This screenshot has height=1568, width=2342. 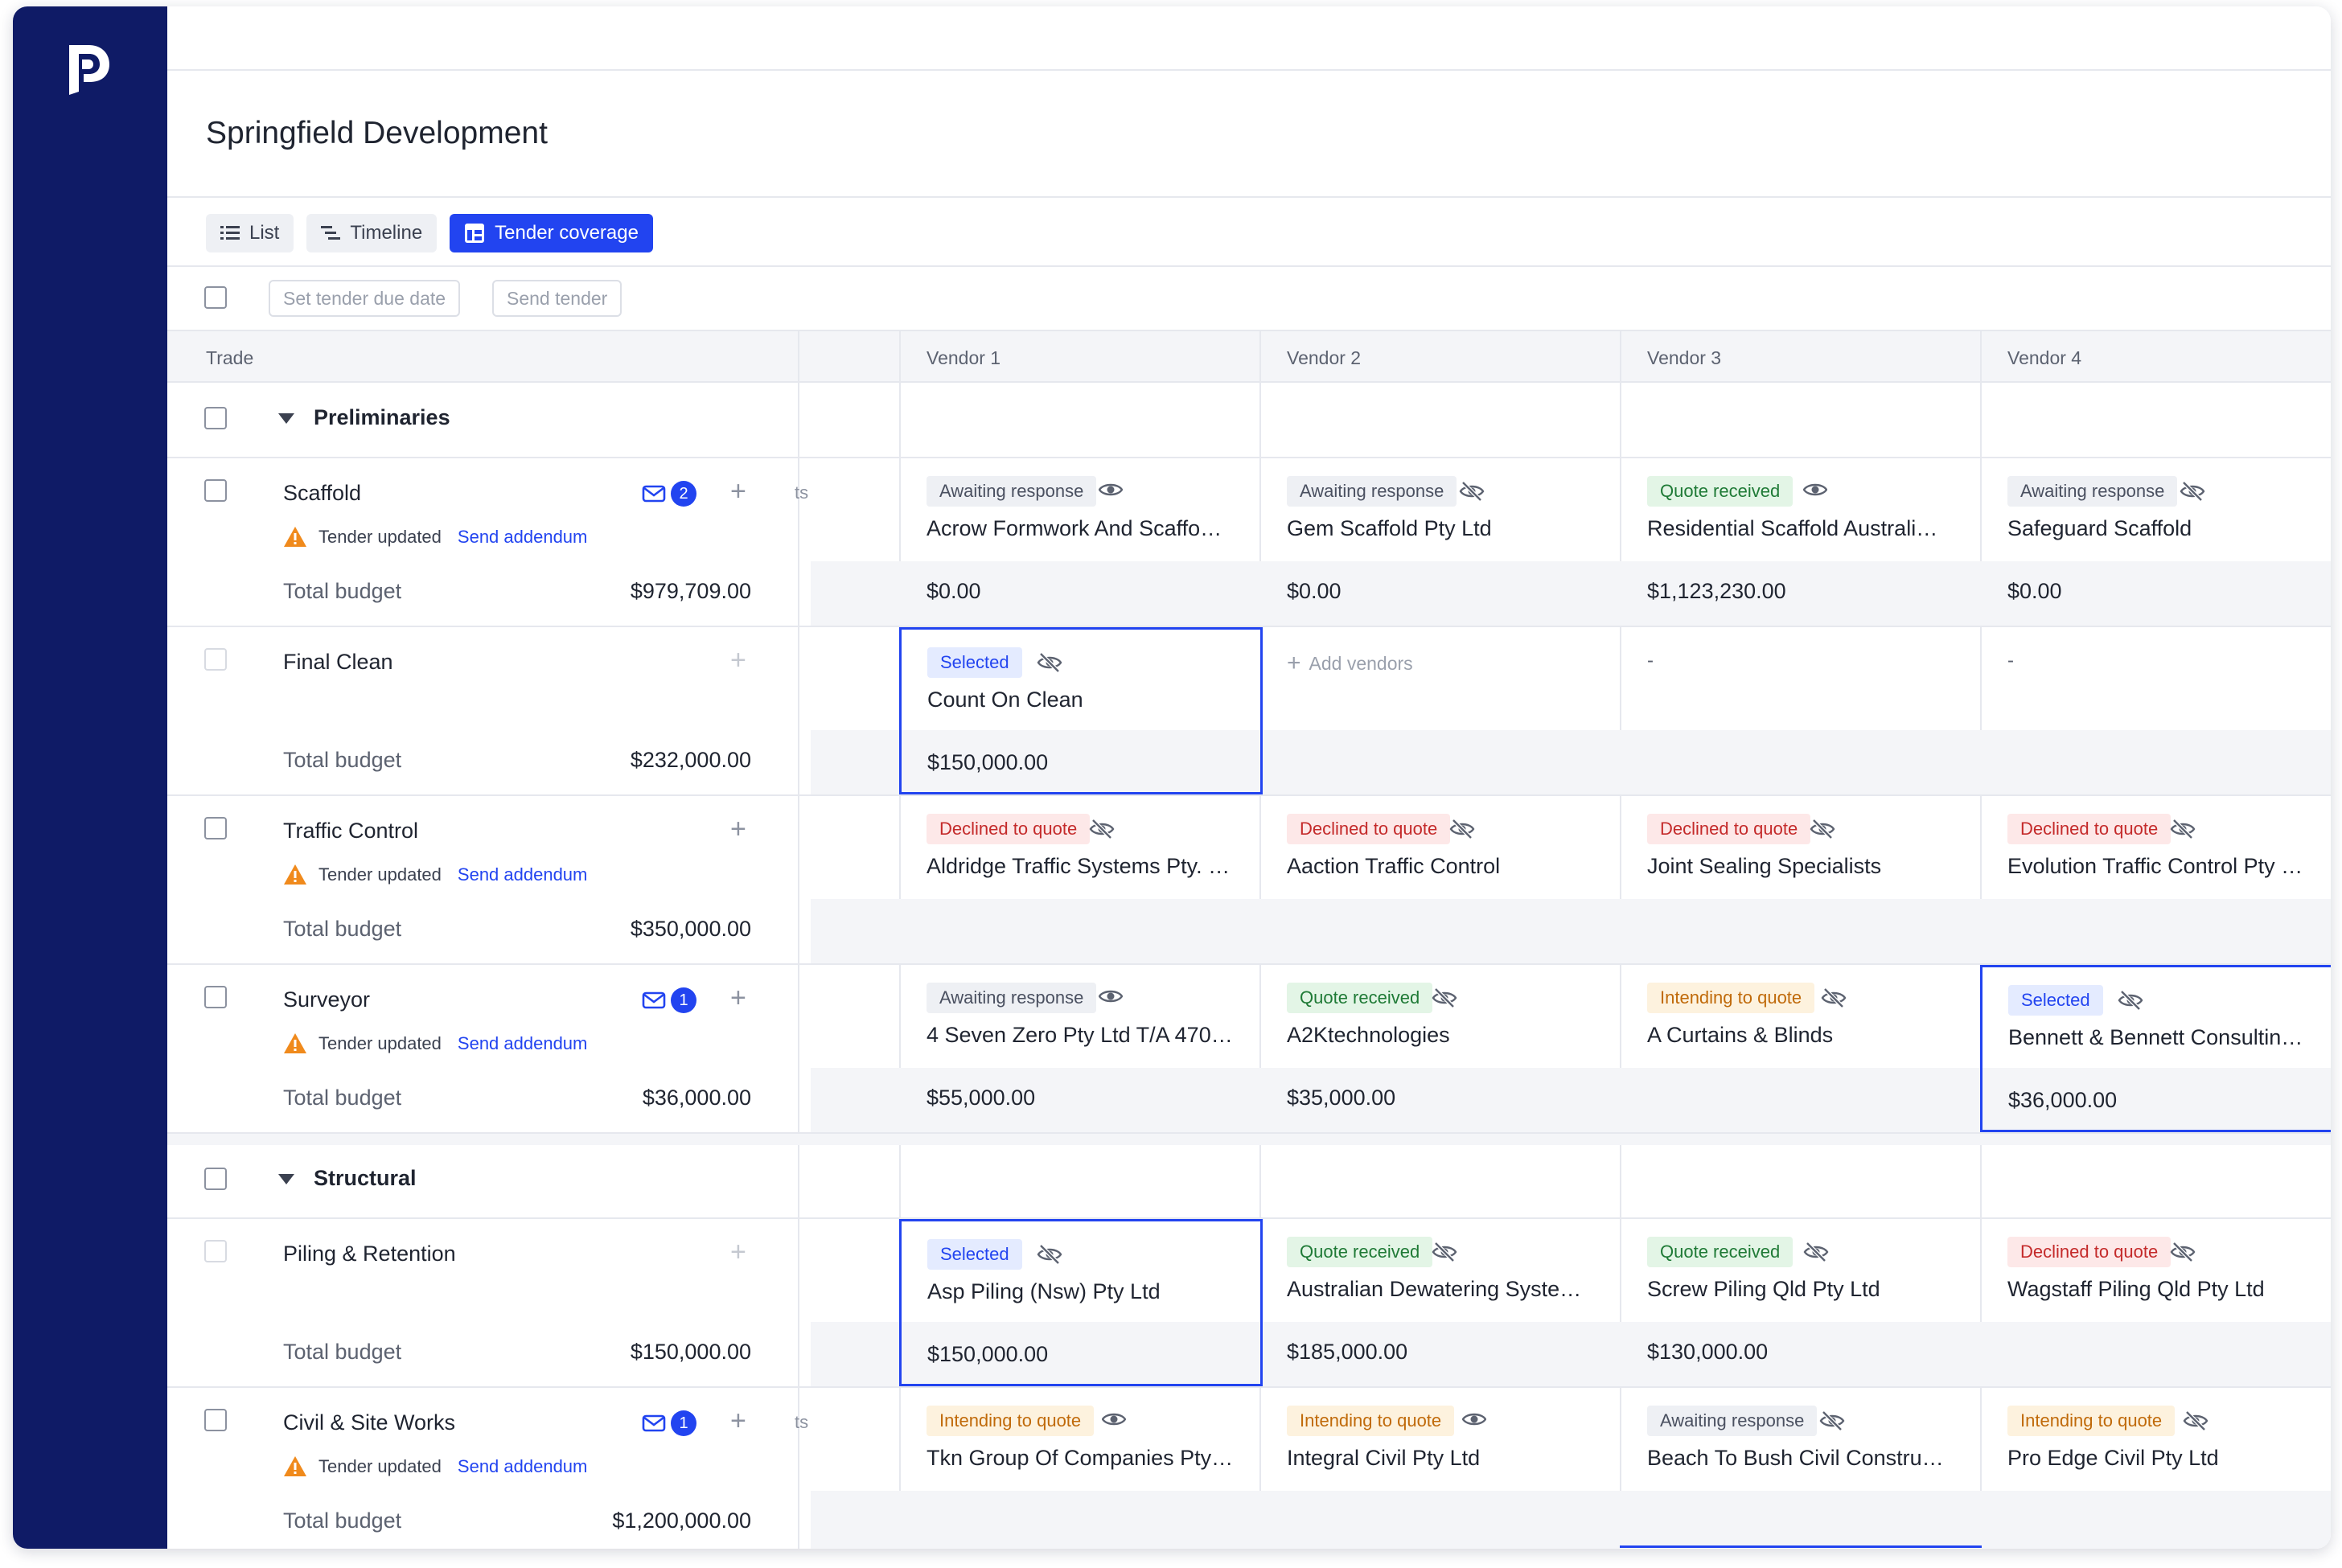 I want to click on set-tender-due-date-button: Set tender due date, so click(x=365, y=298).